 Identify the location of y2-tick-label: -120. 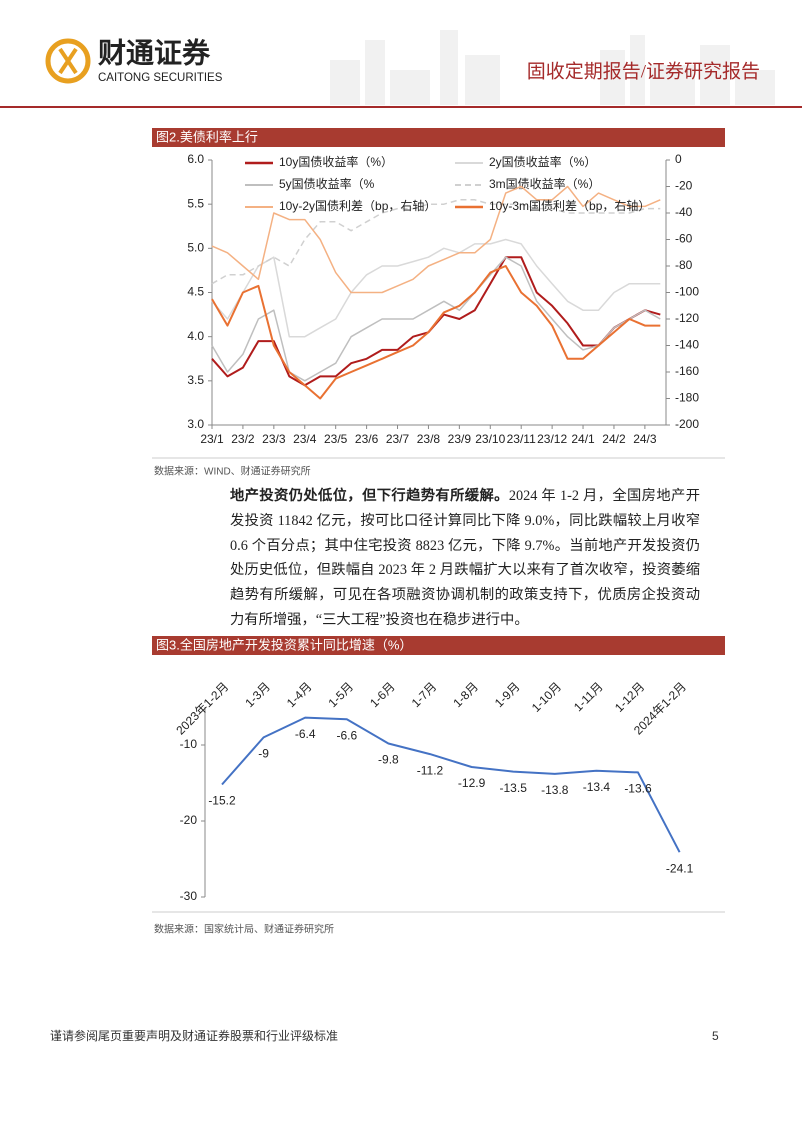
(687, 318).